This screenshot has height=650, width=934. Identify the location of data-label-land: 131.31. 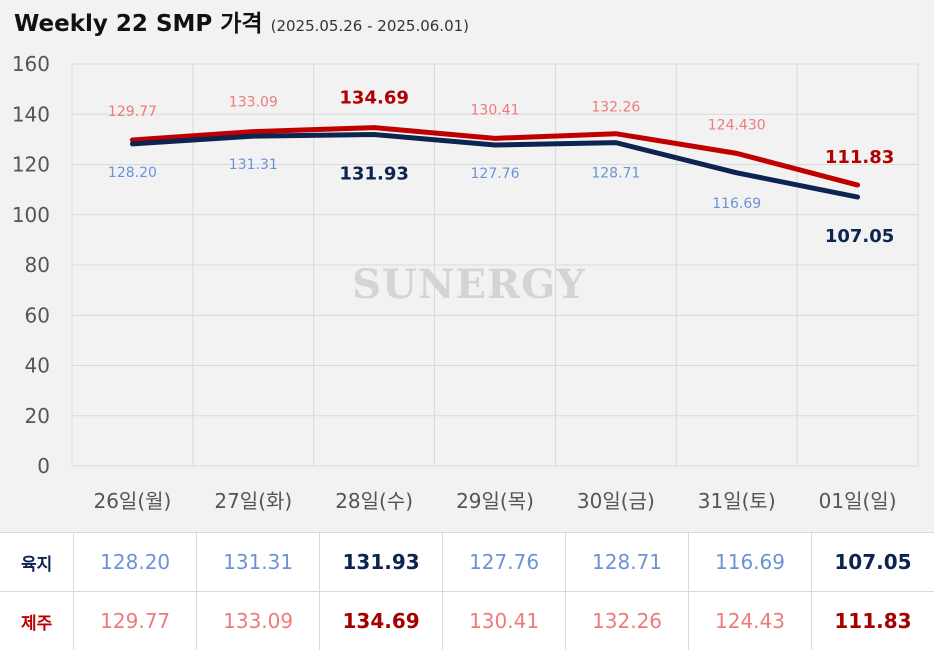
(253, 165).